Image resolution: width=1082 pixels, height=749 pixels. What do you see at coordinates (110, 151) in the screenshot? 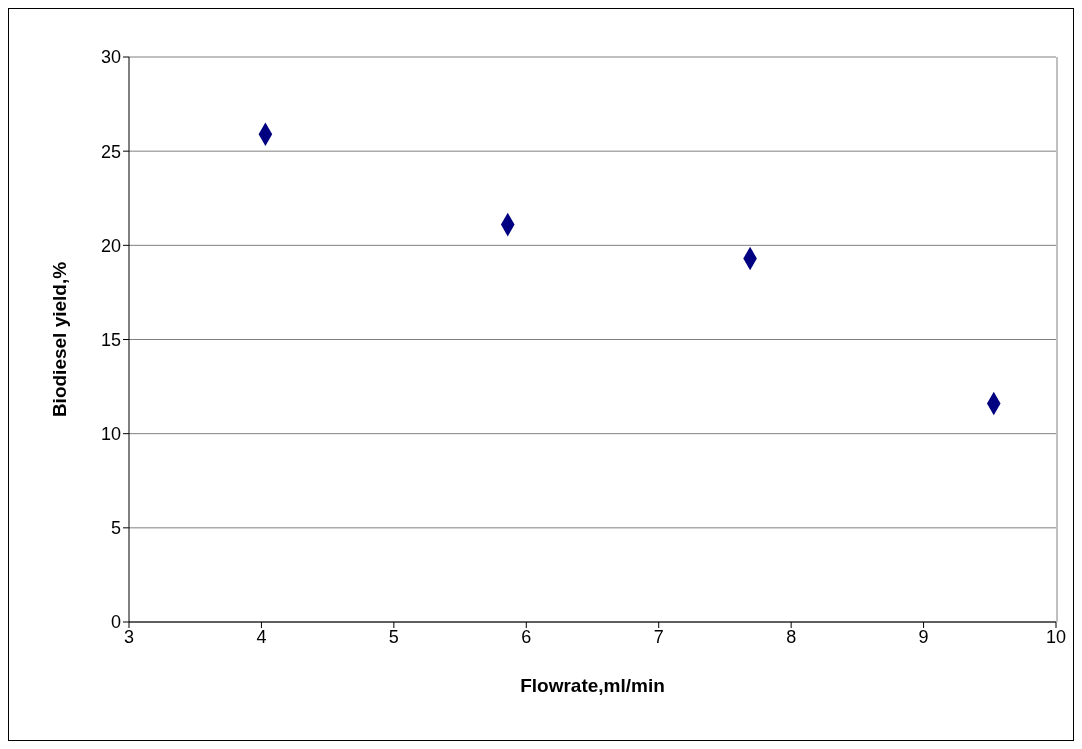
I see `y-tick-label: 25` at bounding box center [110, 151].